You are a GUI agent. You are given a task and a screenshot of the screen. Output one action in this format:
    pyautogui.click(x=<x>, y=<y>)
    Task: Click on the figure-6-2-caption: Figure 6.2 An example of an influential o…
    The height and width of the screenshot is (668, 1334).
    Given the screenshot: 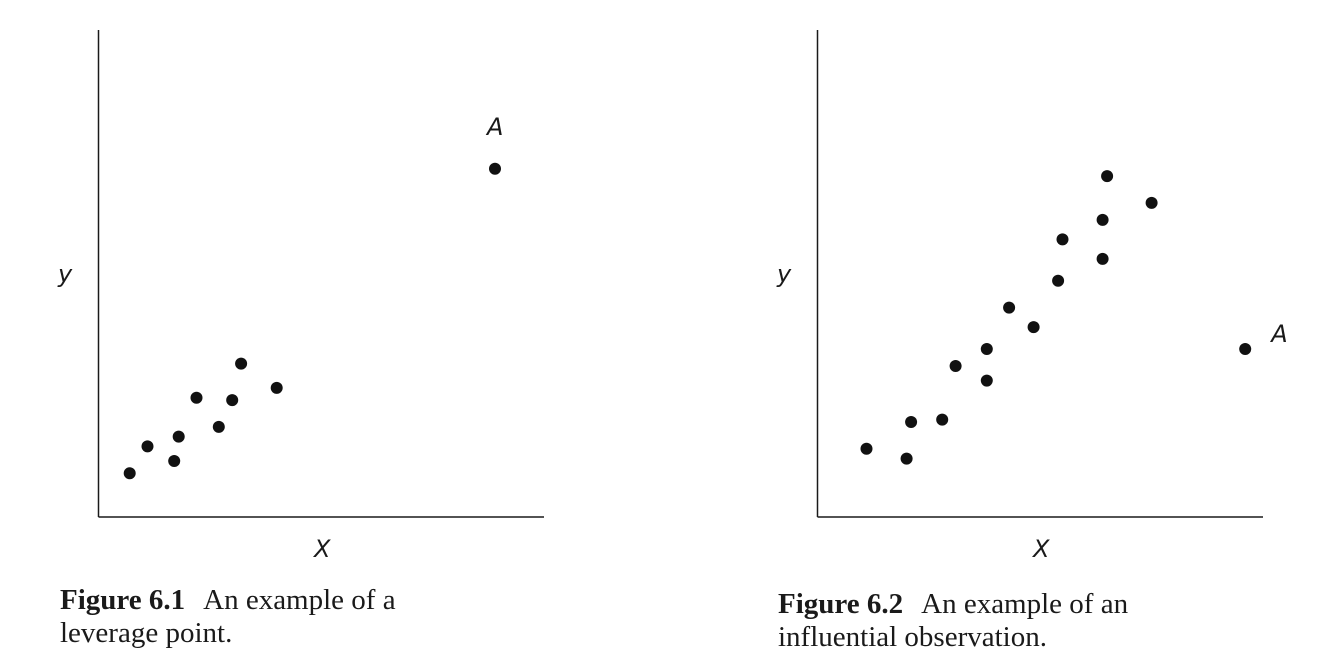 What is the action you would take?
    pyautogui.click(x=953, y=621)
    